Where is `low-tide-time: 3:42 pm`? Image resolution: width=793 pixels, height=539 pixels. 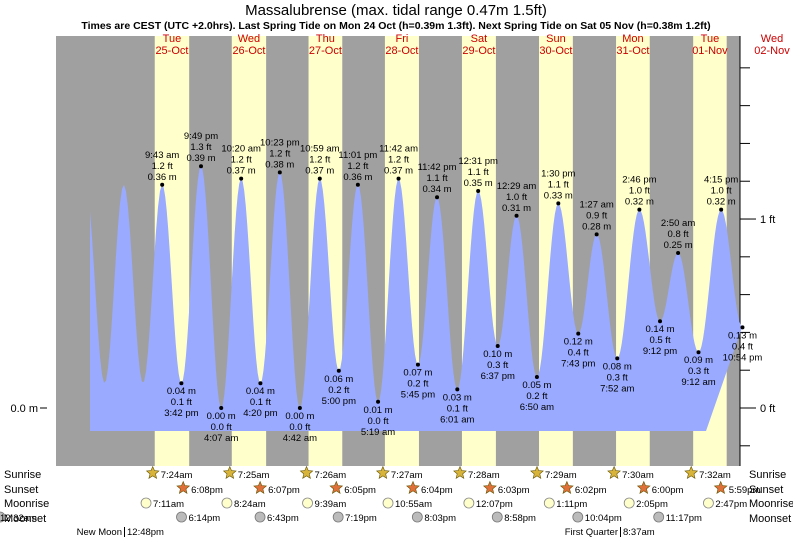 low-tide-time: 3:42 pm is located at coordinates (181, 413).